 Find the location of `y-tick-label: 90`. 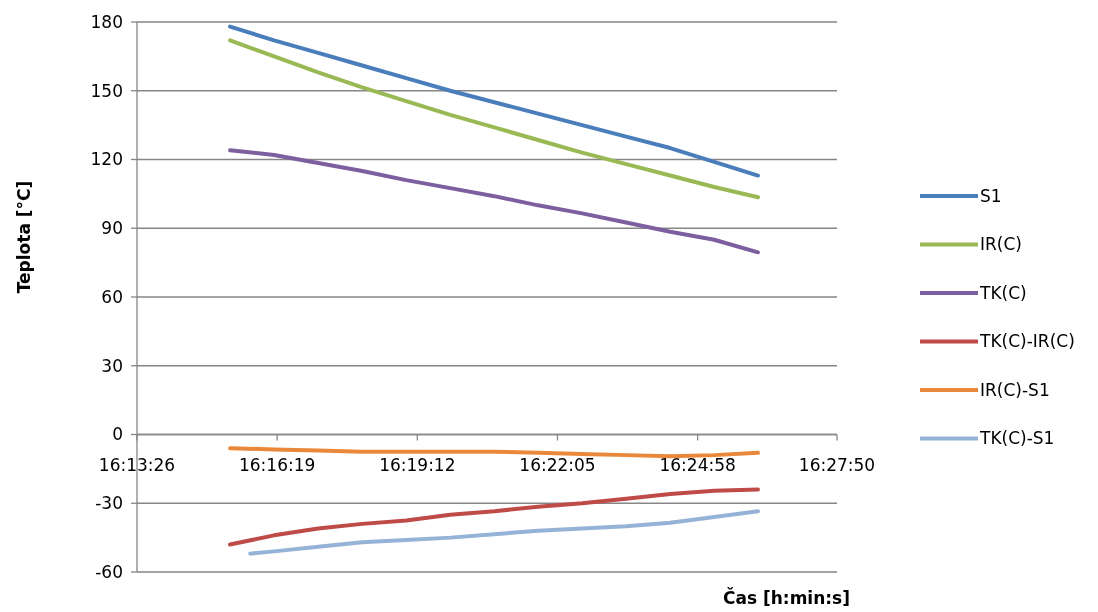

y-tick-label: 90 is located at coordinates (112, 228).